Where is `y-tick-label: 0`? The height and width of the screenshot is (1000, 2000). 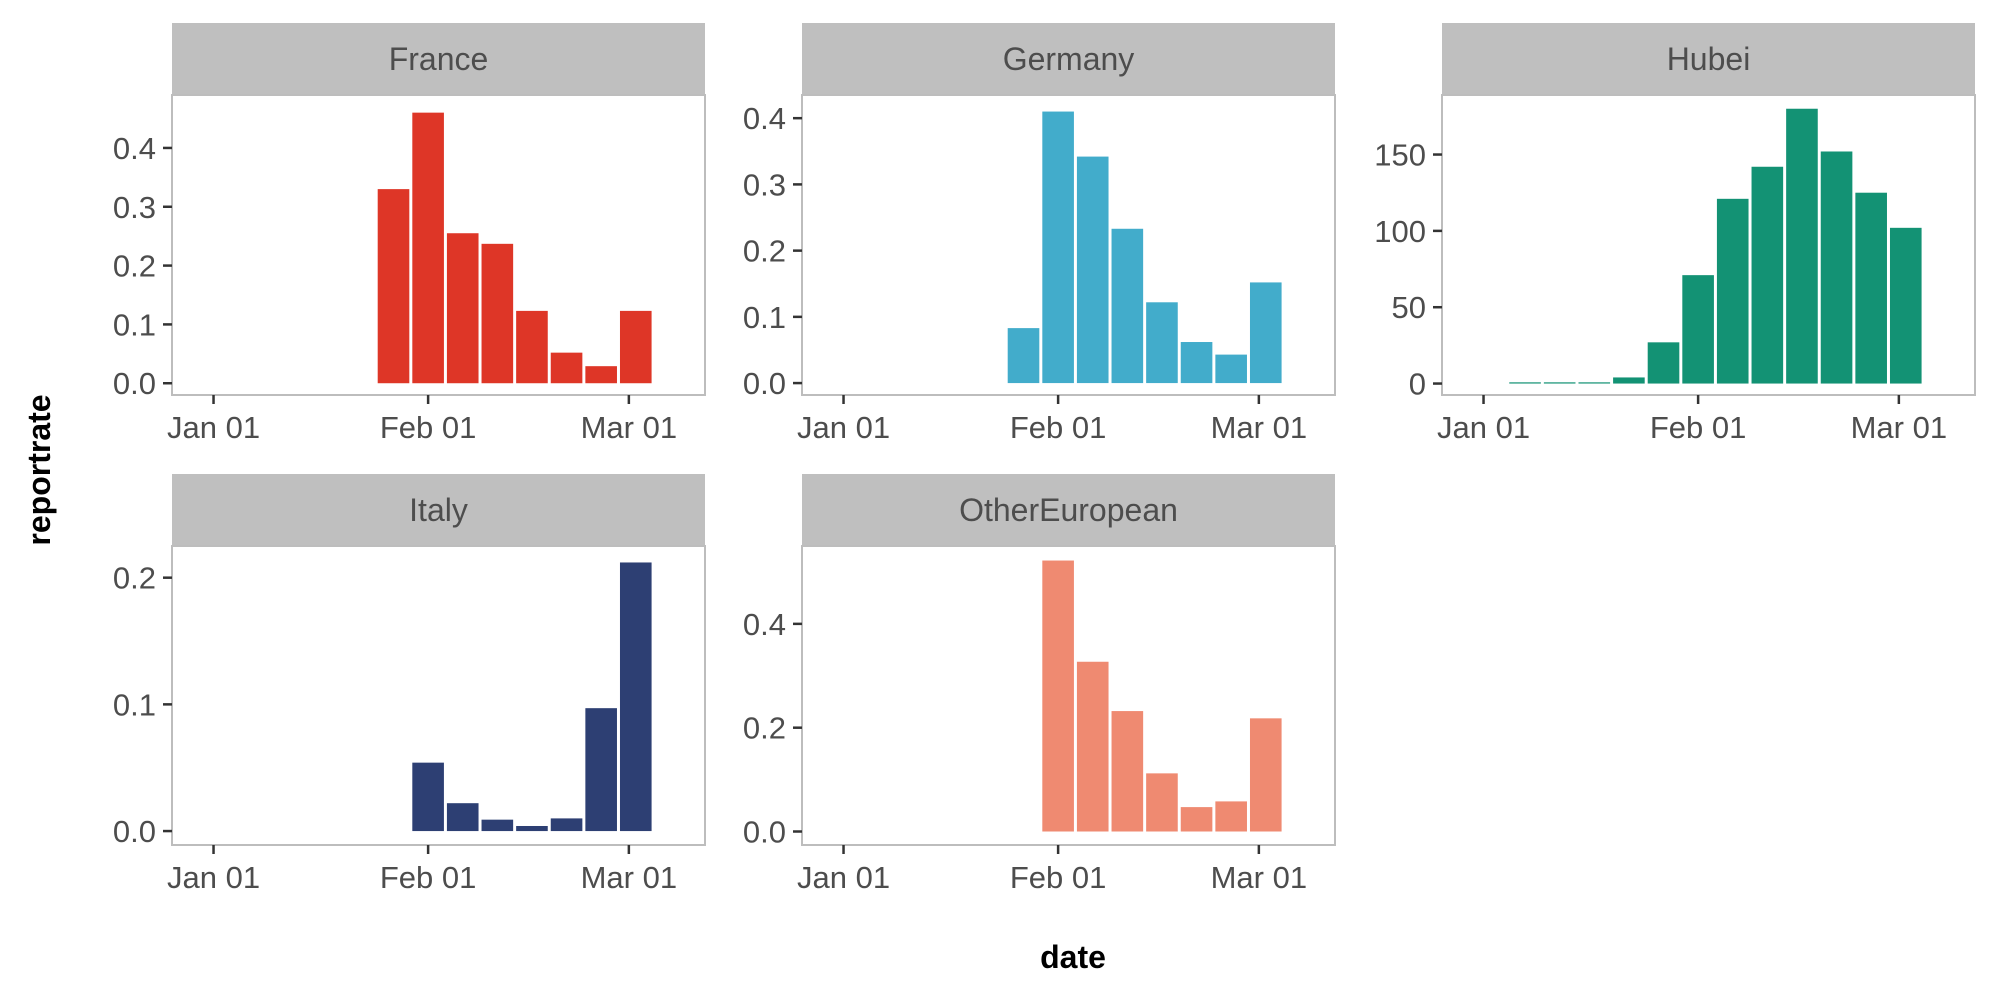
y-tick-label: 0 is located at coordinates (1417, 384).